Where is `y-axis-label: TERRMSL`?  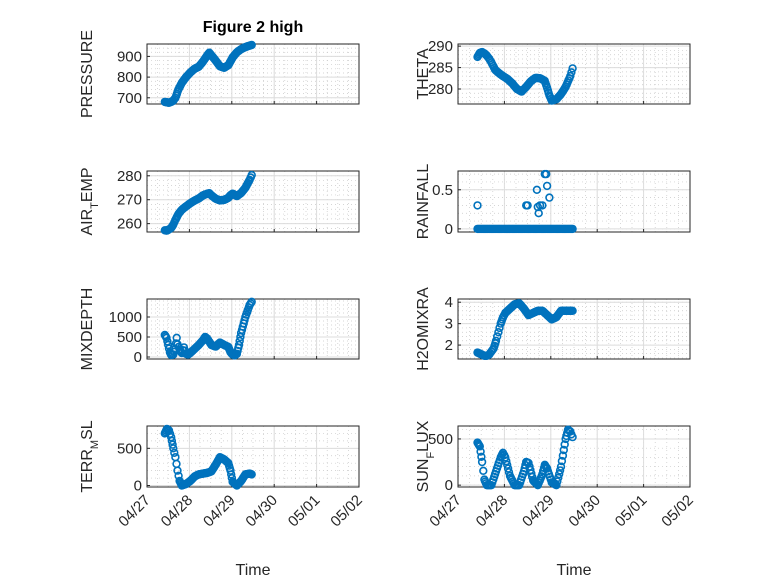 y-axis-label: TERRMSL is located at coordinates (90, 456).